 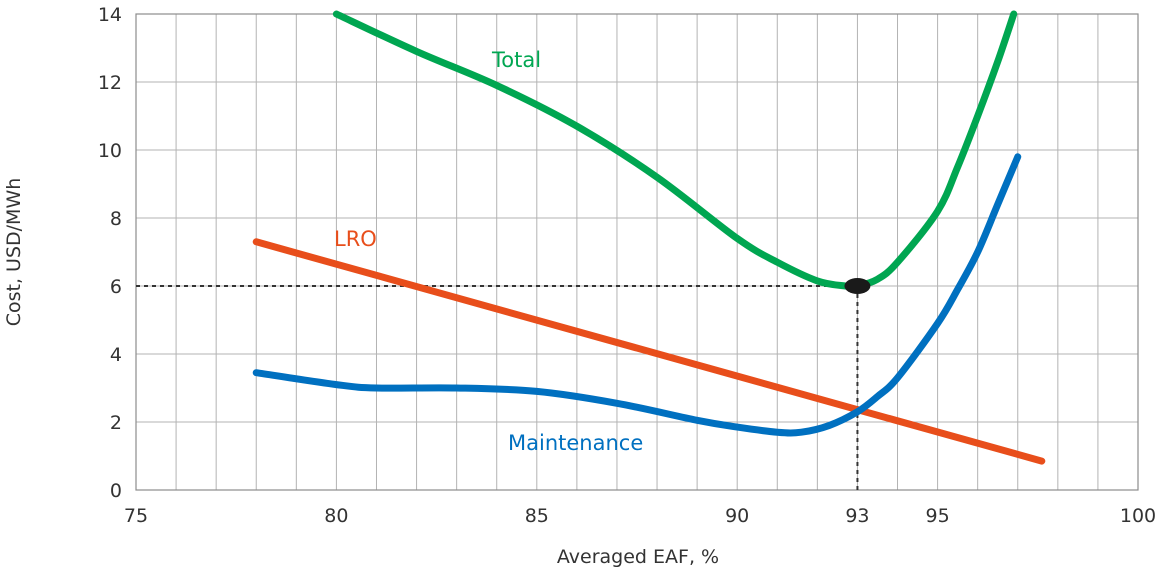 I want to click on y-tick-labels: 0 2 4 6 8 10 12 14, so click(x=110, y=253).